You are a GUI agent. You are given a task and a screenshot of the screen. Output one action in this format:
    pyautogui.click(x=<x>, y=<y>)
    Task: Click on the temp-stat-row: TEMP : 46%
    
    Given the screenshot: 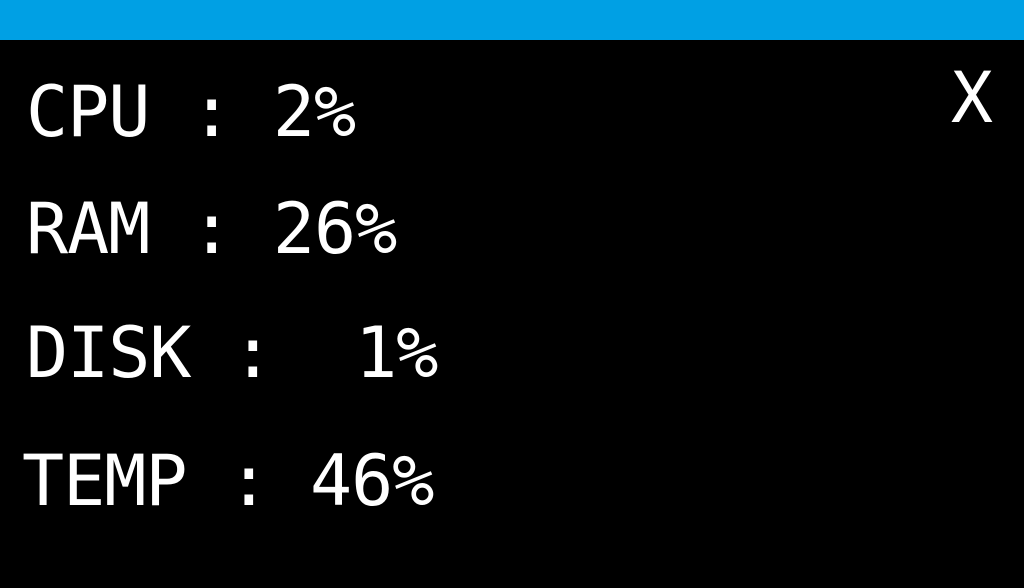 What is the action you would take?
    pyautogui.click(x=228, y=481)
    